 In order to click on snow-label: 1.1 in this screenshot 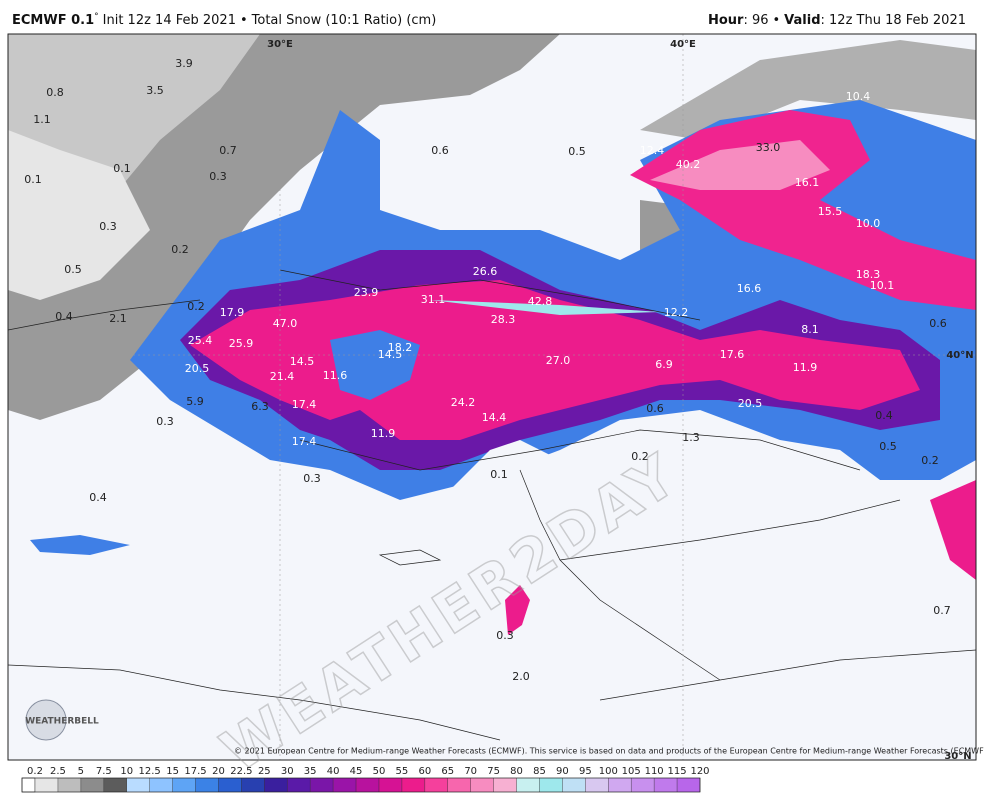, I will do `click(42, 119)`.